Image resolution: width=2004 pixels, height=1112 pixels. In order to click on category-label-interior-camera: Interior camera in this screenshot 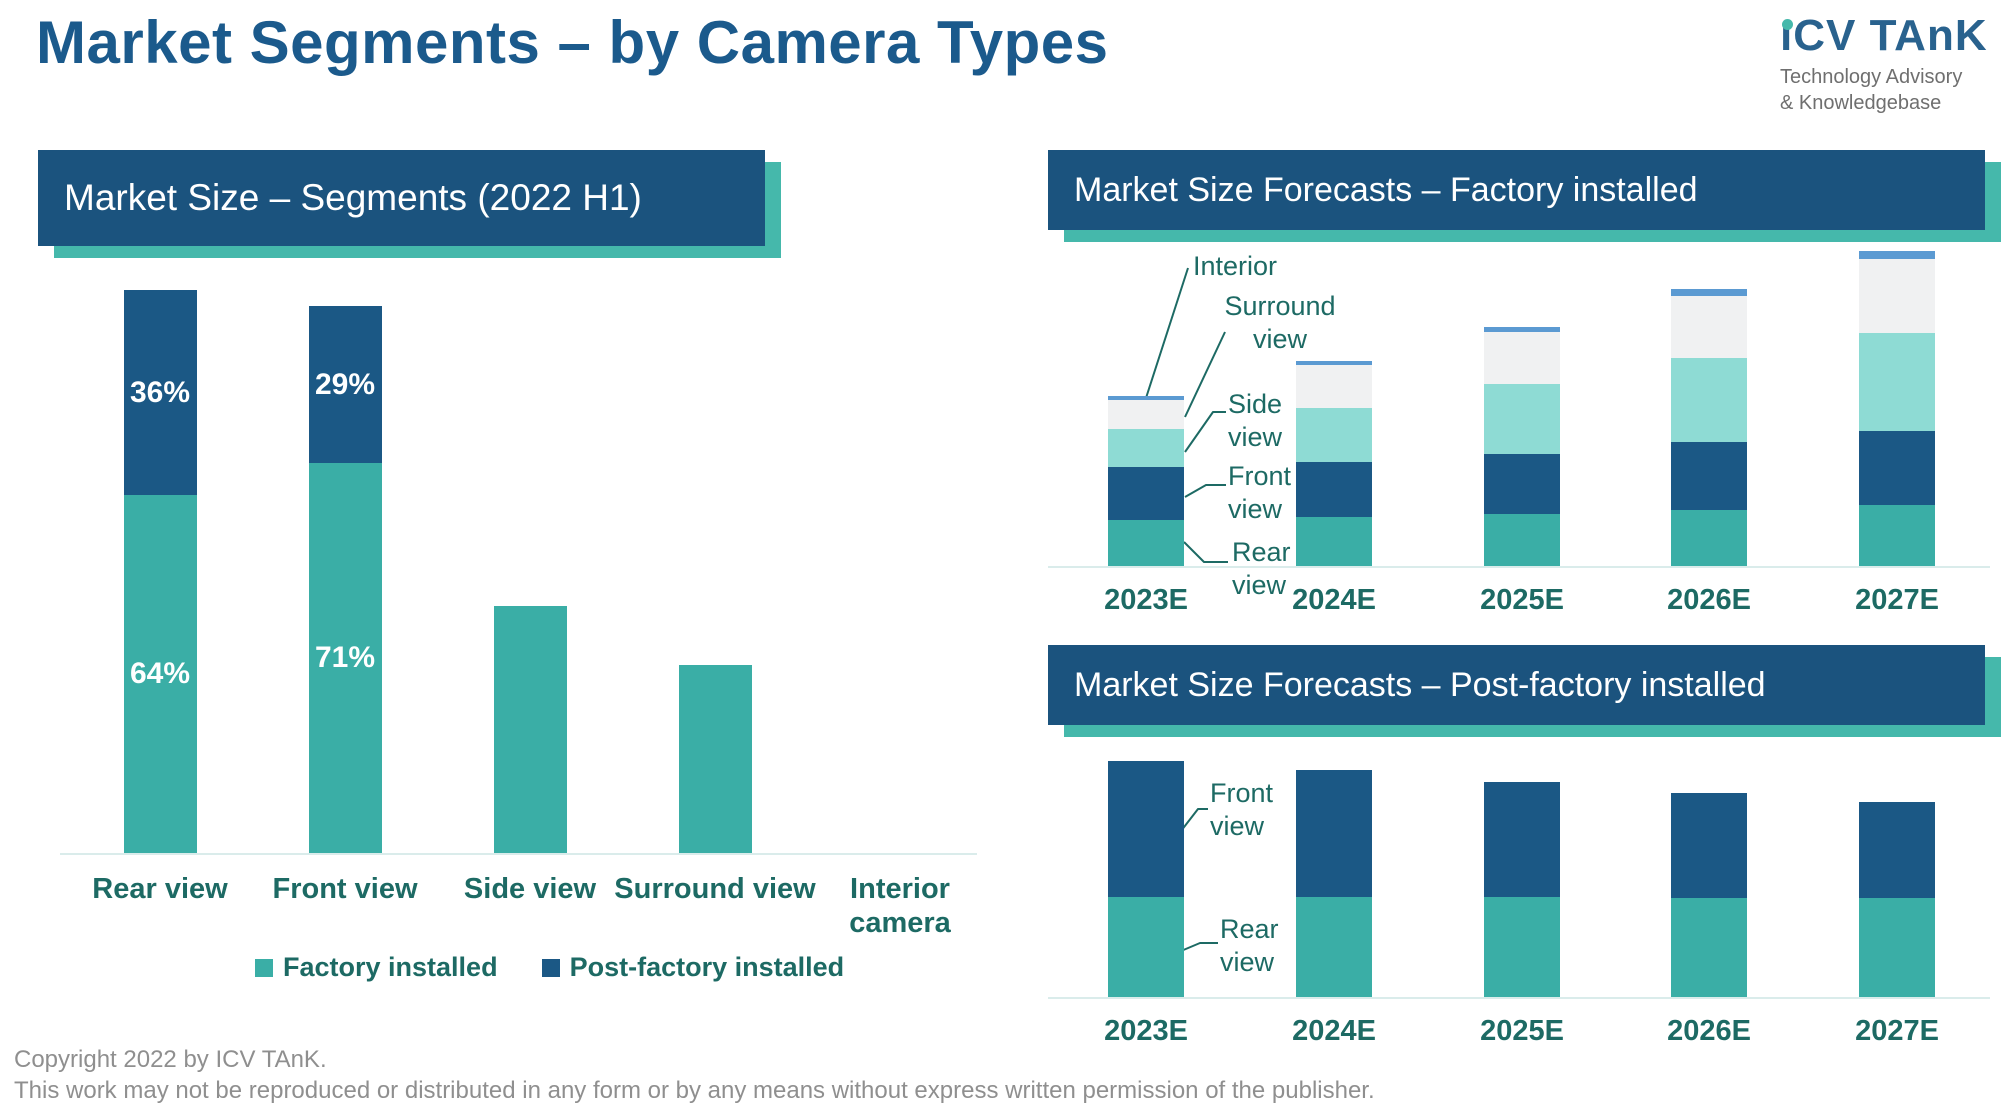, I will do `click(900, 906)`.